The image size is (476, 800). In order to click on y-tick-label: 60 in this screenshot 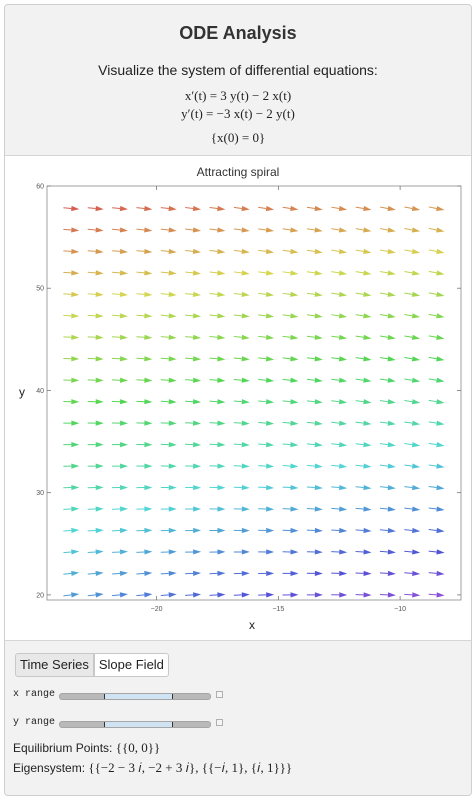, I will do `click(40, 187)`.